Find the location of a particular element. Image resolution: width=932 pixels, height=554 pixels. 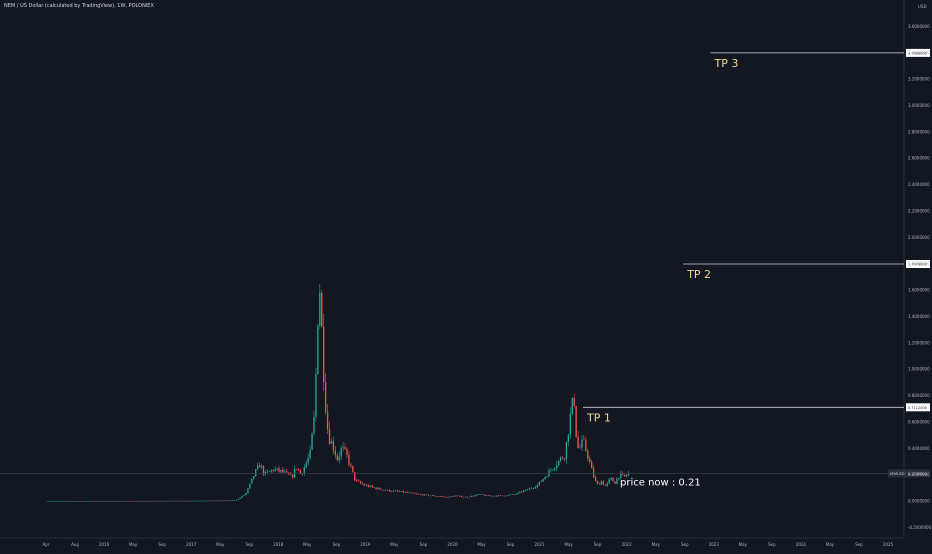

target-label: TP 1 is located at coordinates (598, 417).